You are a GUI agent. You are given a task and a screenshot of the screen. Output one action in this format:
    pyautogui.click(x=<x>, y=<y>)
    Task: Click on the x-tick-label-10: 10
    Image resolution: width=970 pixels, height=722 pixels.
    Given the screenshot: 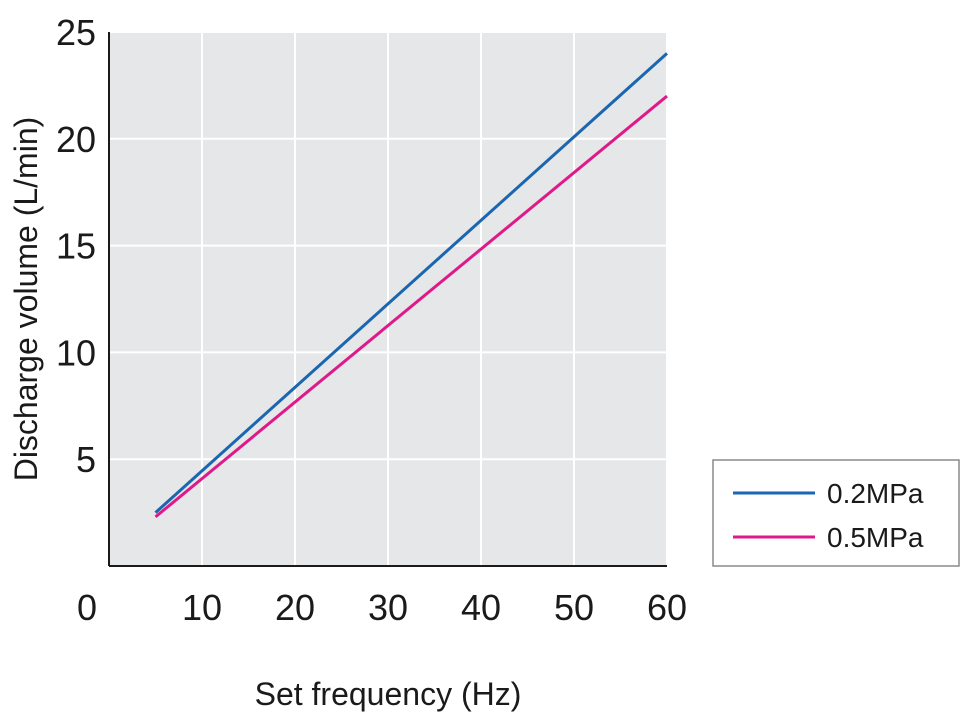 What is the action you would take?
    pyautogui.click(x=202, y=607)
    